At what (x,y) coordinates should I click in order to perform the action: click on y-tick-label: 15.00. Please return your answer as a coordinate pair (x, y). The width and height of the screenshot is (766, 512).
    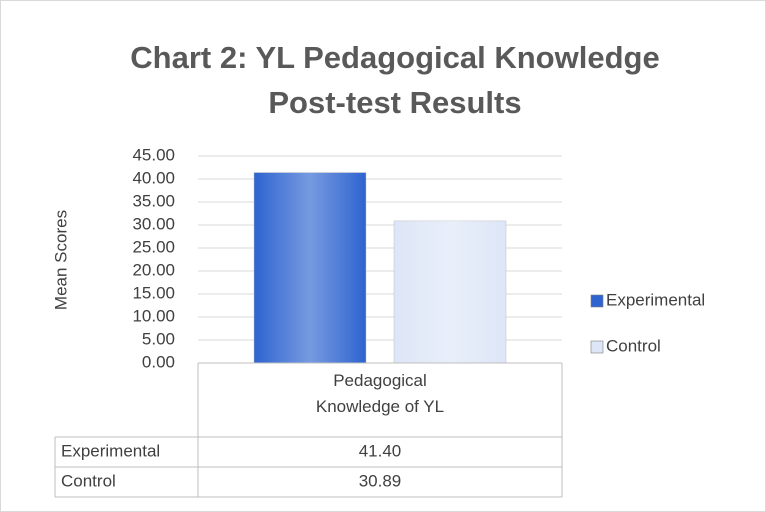
    Looking at the image, I should click on (153, 292).